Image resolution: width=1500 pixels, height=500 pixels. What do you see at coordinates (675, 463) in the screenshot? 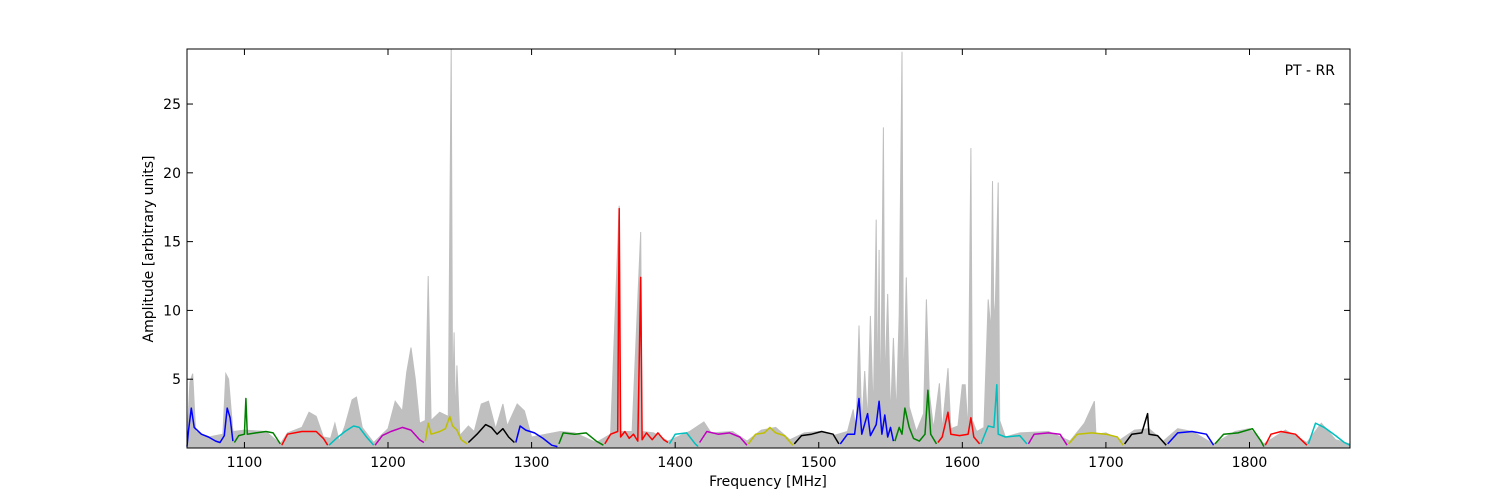
I see `x-tick-label: 1400` at bounding box center [675, 463].